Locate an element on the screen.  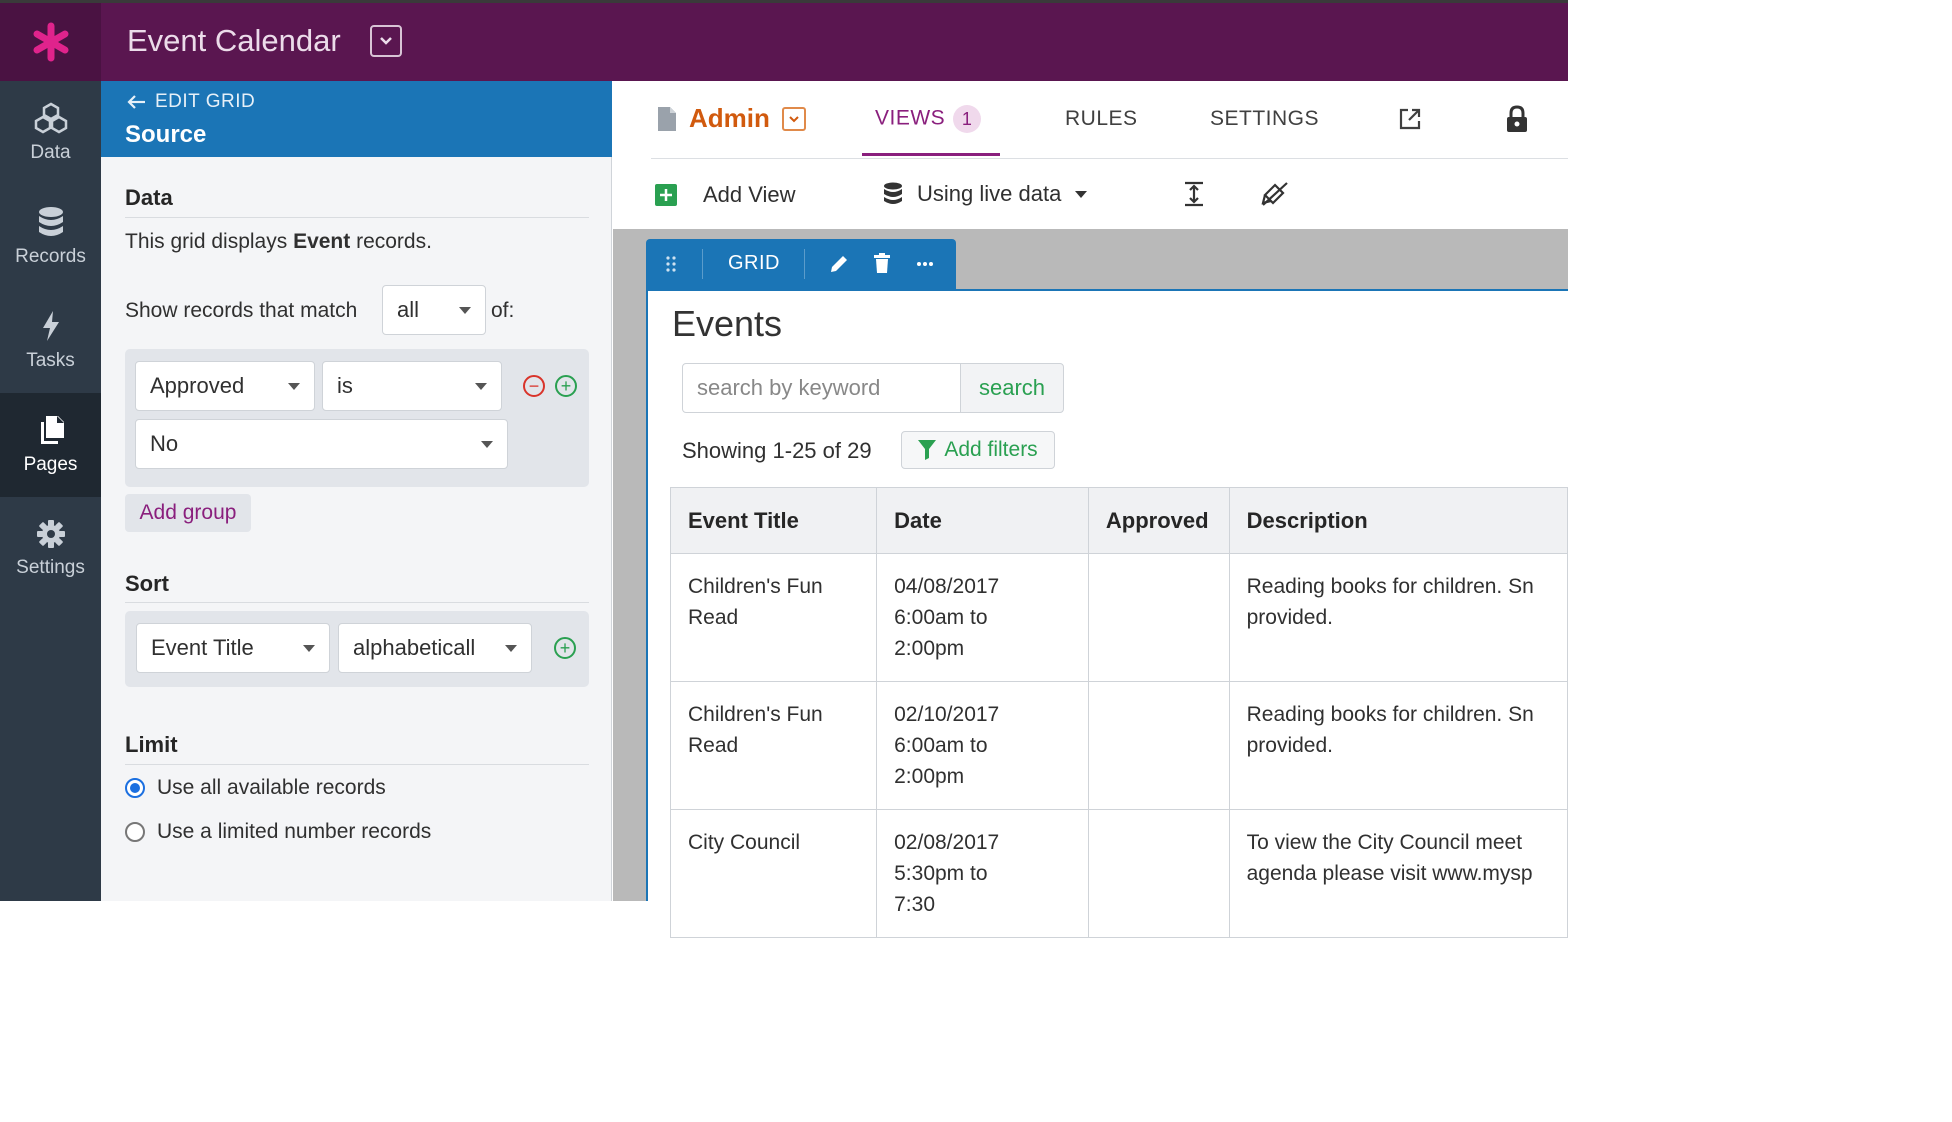
limit-number-radio is located at coordinates (135, 832).